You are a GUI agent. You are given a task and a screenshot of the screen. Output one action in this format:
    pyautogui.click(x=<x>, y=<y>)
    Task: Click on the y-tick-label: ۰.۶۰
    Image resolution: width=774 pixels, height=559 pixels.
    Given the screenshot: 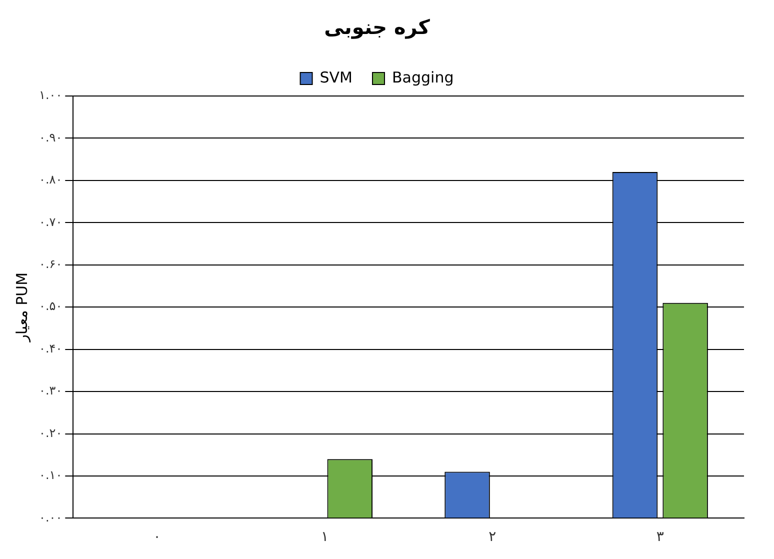 What is the action you would take?
    pyautogui.click(x=50, y=264)
    